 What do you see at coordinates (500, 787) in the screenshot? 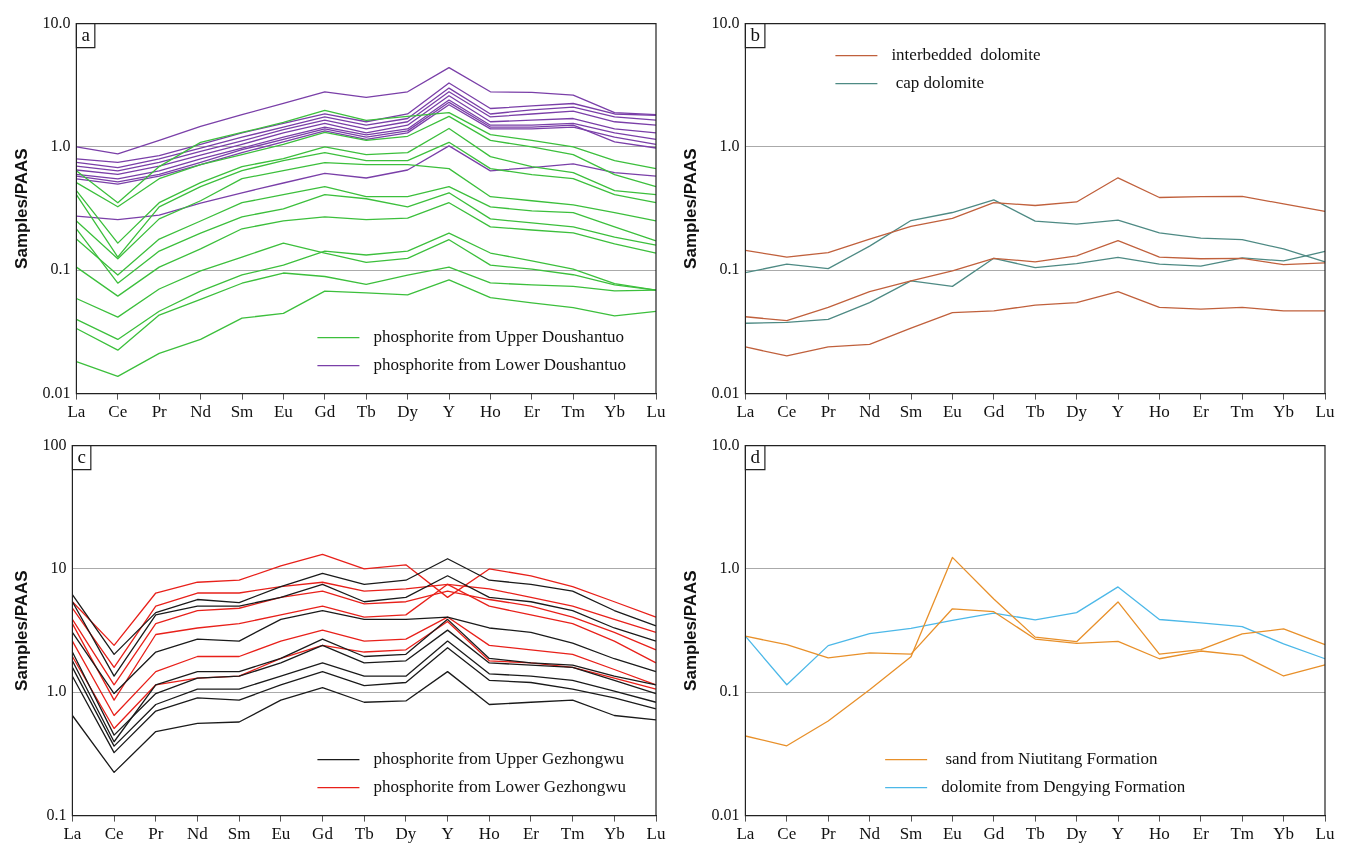
I see `legend-label: phosphorite from Lower Gezhongwu` at bounding box center [500, 787].